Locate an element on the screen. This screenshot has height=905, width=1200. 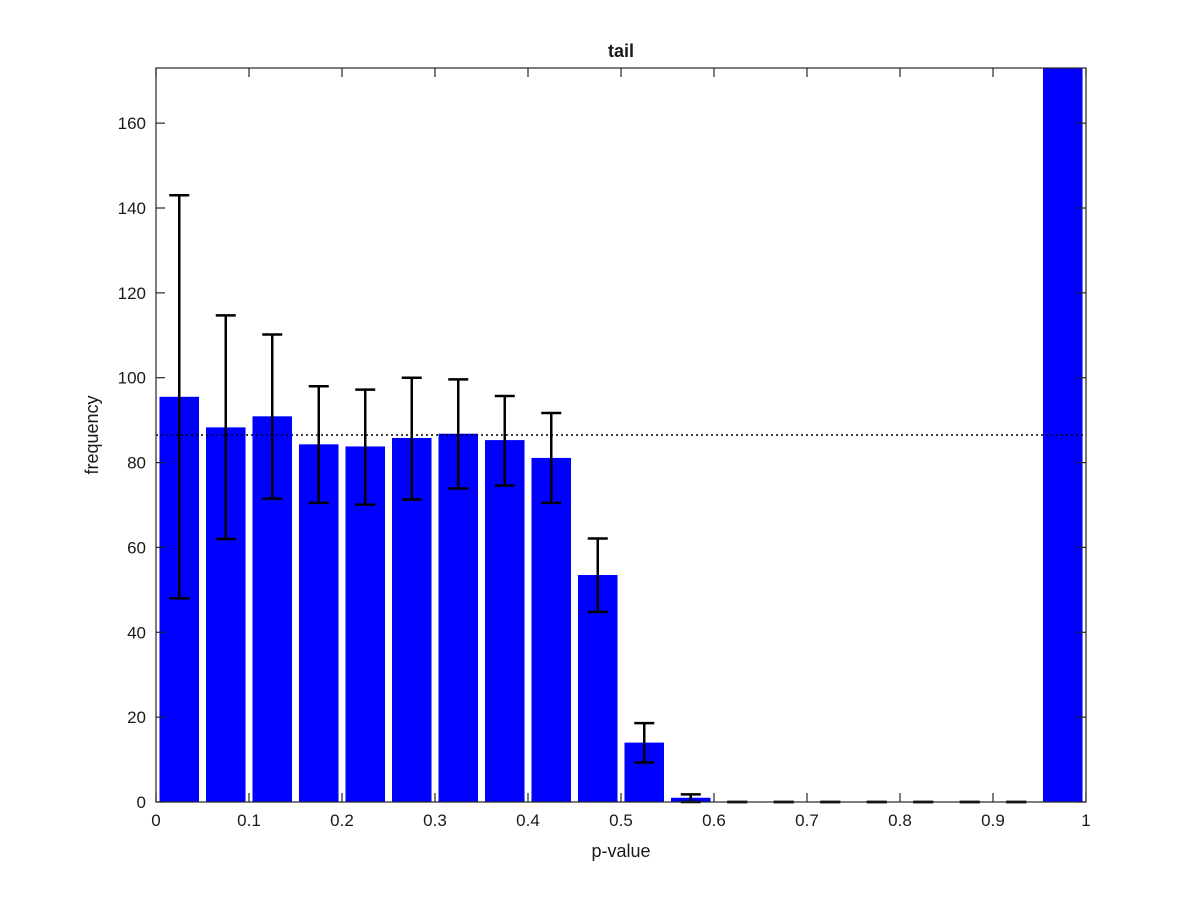
y-tick-label: 100 is located at coordinates (132, 378).